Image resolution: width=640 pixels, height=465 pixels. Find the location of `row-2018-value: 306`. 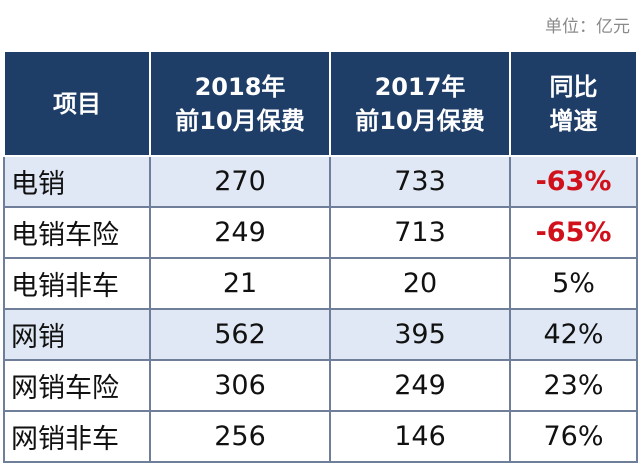

row-2018-value: 306 is located at coordinates (240, 385).